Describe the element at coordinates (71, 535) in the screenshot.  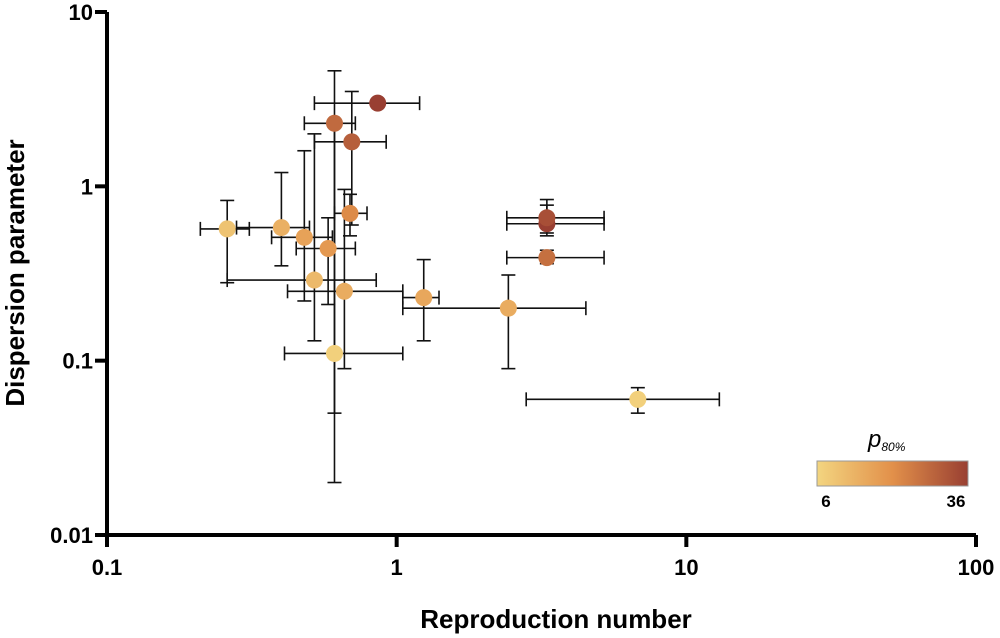
I see `y-tick-label: 0.01` at that location.